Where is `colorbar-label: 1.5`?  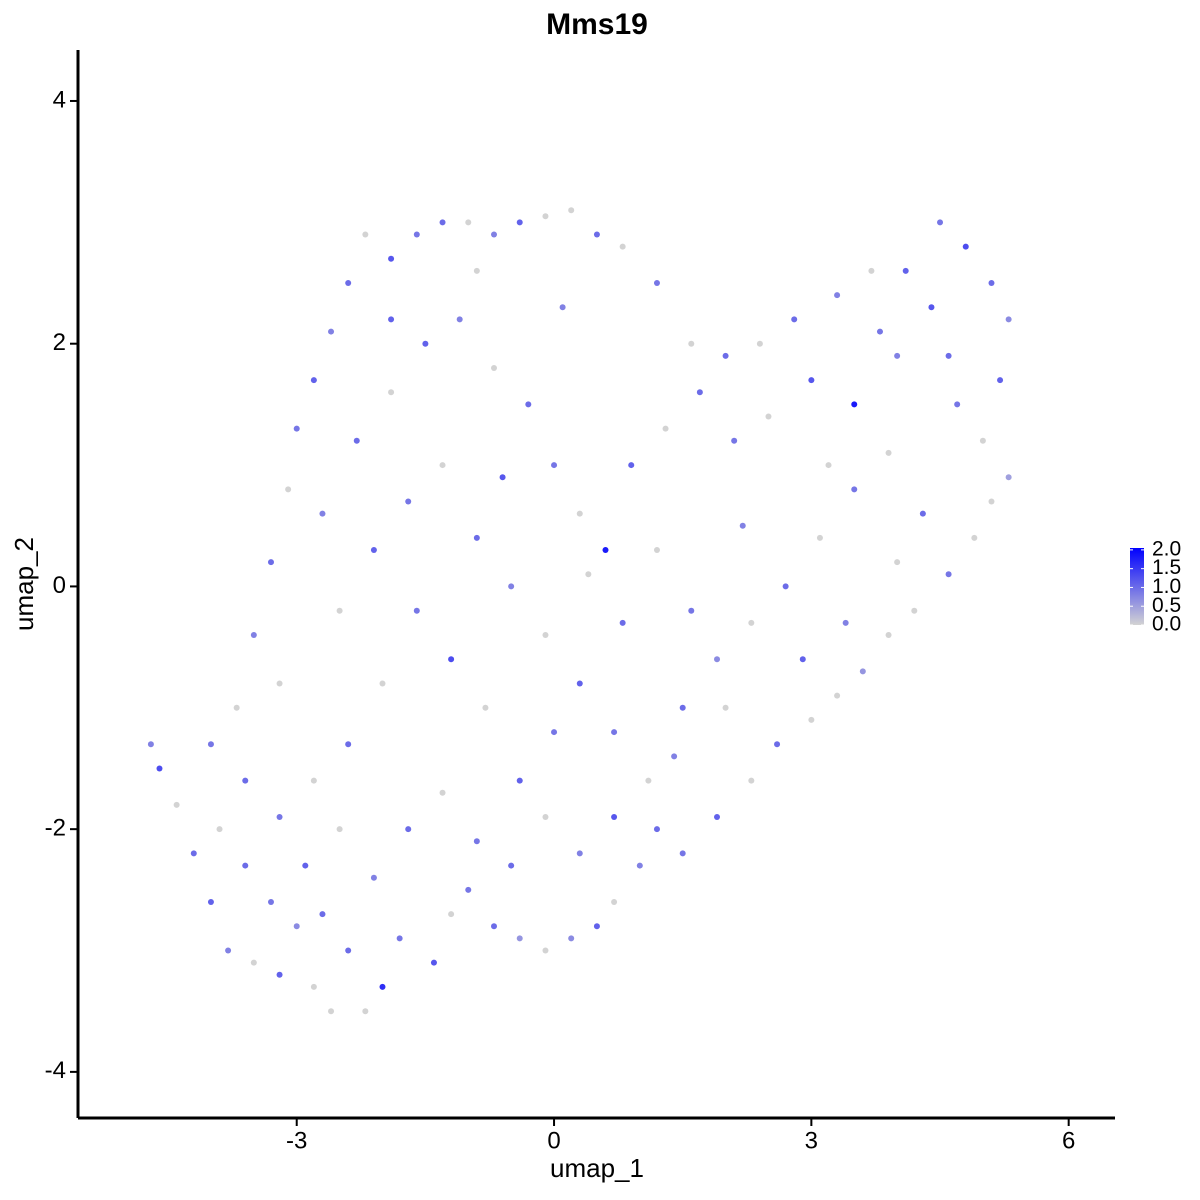
colorbar-label: 1.5 is located at coordinates (1166, 567).